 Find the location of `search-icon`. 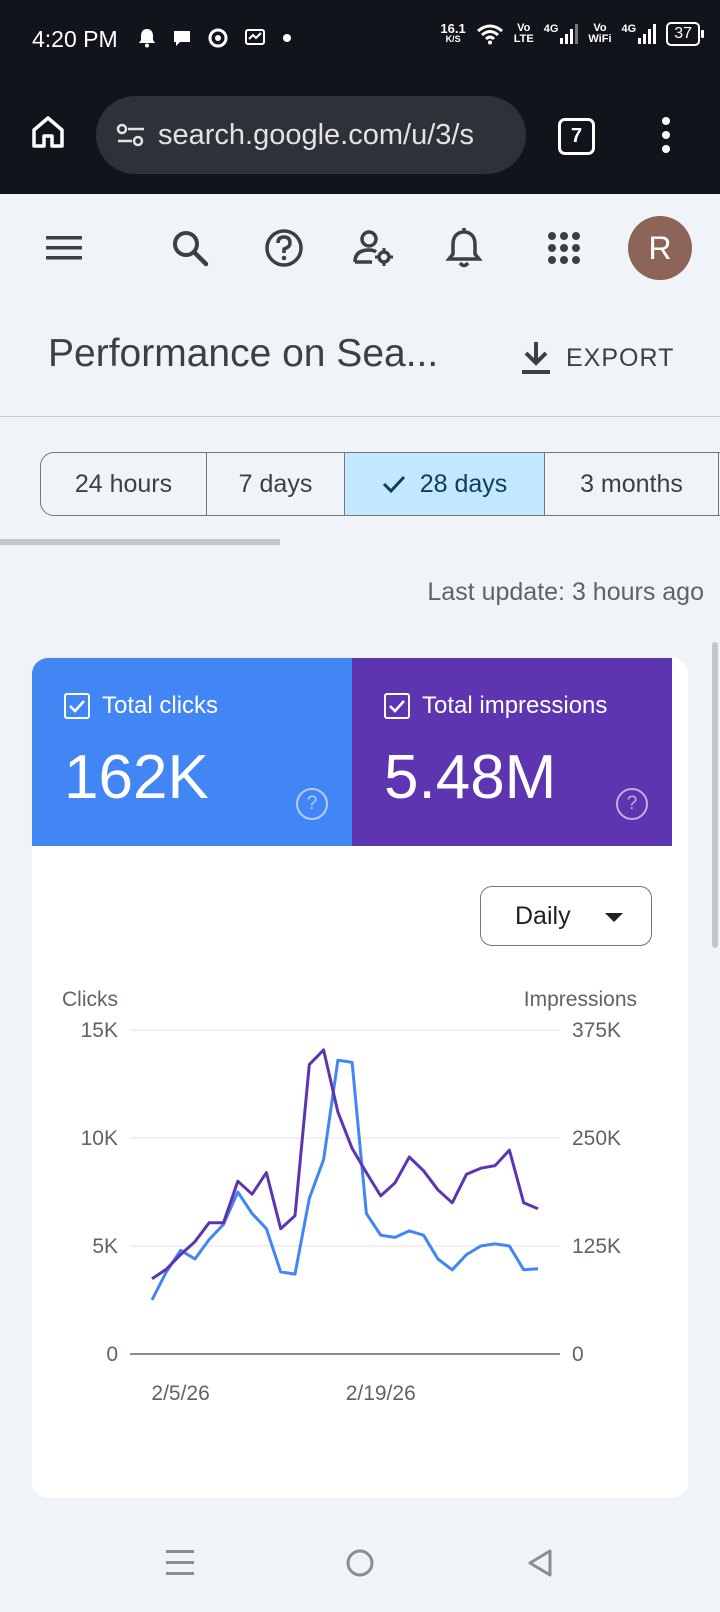

search-icon is located at coordinates (190, 248).